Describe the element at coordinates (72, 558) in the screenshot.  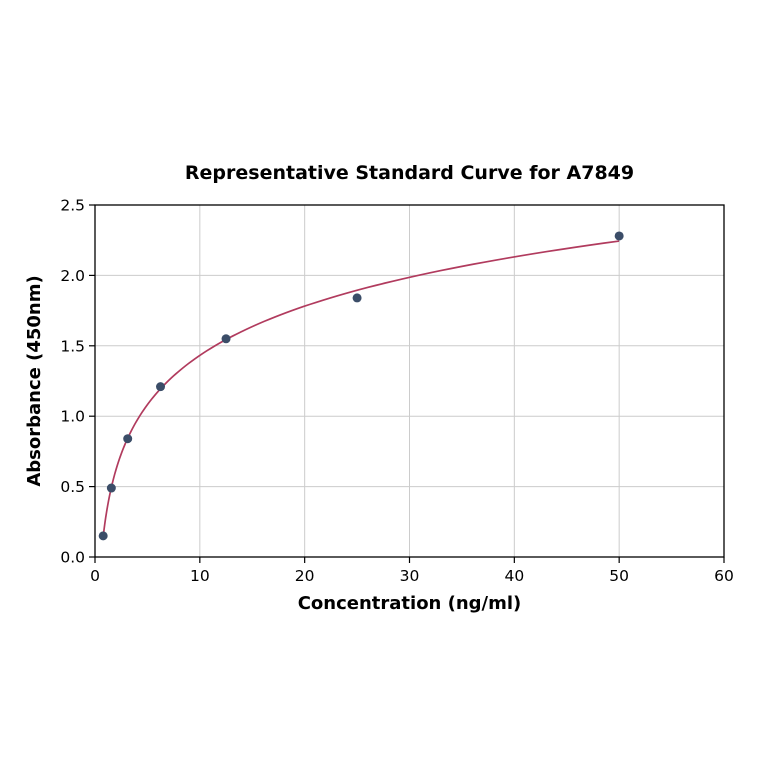
I see `y-tick-label: 0.0` at that location.